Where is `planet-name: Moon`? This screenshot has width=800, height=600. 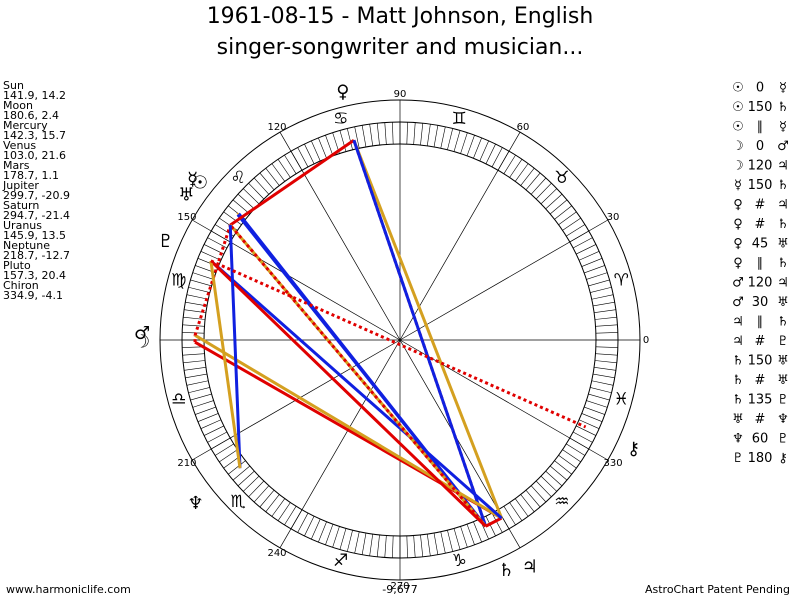 planet-name: Moon is located at coordinates (18, 105).